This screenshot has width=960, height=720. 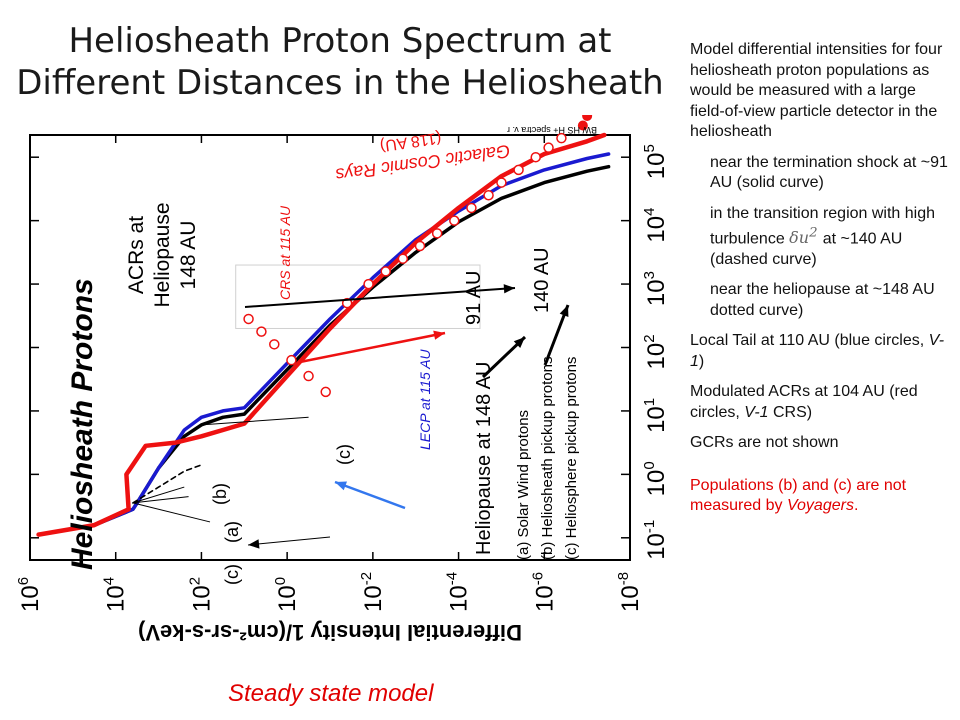 I want to click on note-voyagers: Voyagers, so click(x=820, y=506).